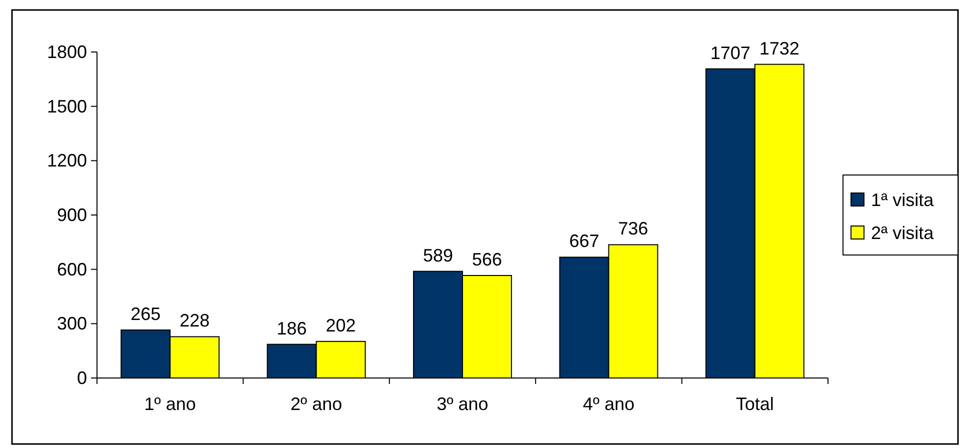 This screenshot has width=962, height=448. Describe the element at coordinates (81, 378) in the screenshot. I see `y-tick-label: 0` at that location.